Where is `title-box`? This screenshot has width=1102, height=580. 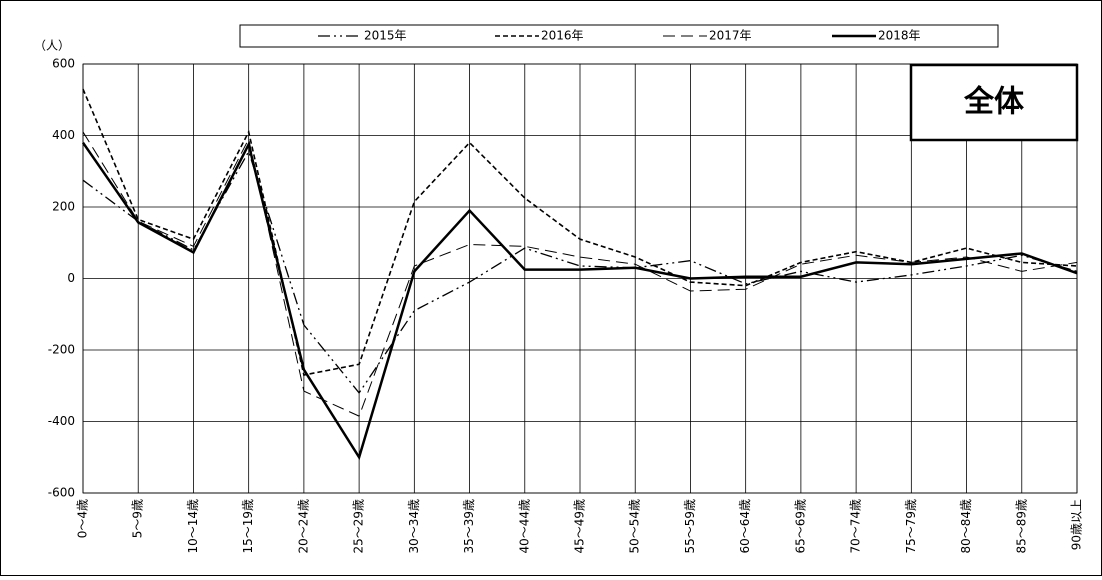 title-box is located at coordinates (994, 102).